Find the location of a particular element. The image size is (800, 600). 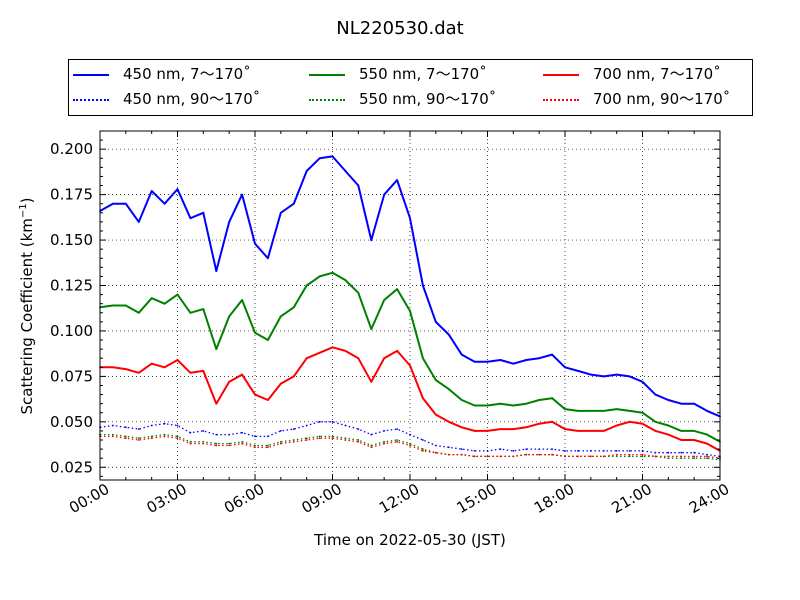

x-tick-label: 06:00 is located at coordinates (244, 498).